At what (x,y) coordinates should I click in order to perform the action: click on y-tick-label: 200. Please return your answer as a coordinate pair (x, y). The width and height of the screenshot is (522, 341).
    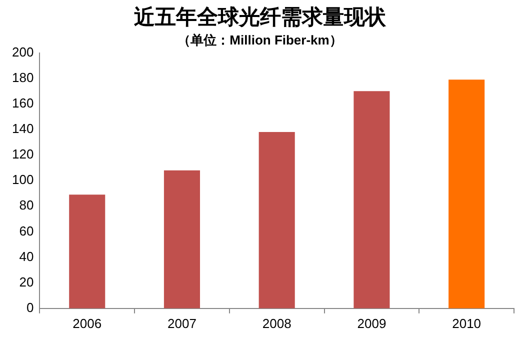
    Looking at the image, I should click on (23, 52).